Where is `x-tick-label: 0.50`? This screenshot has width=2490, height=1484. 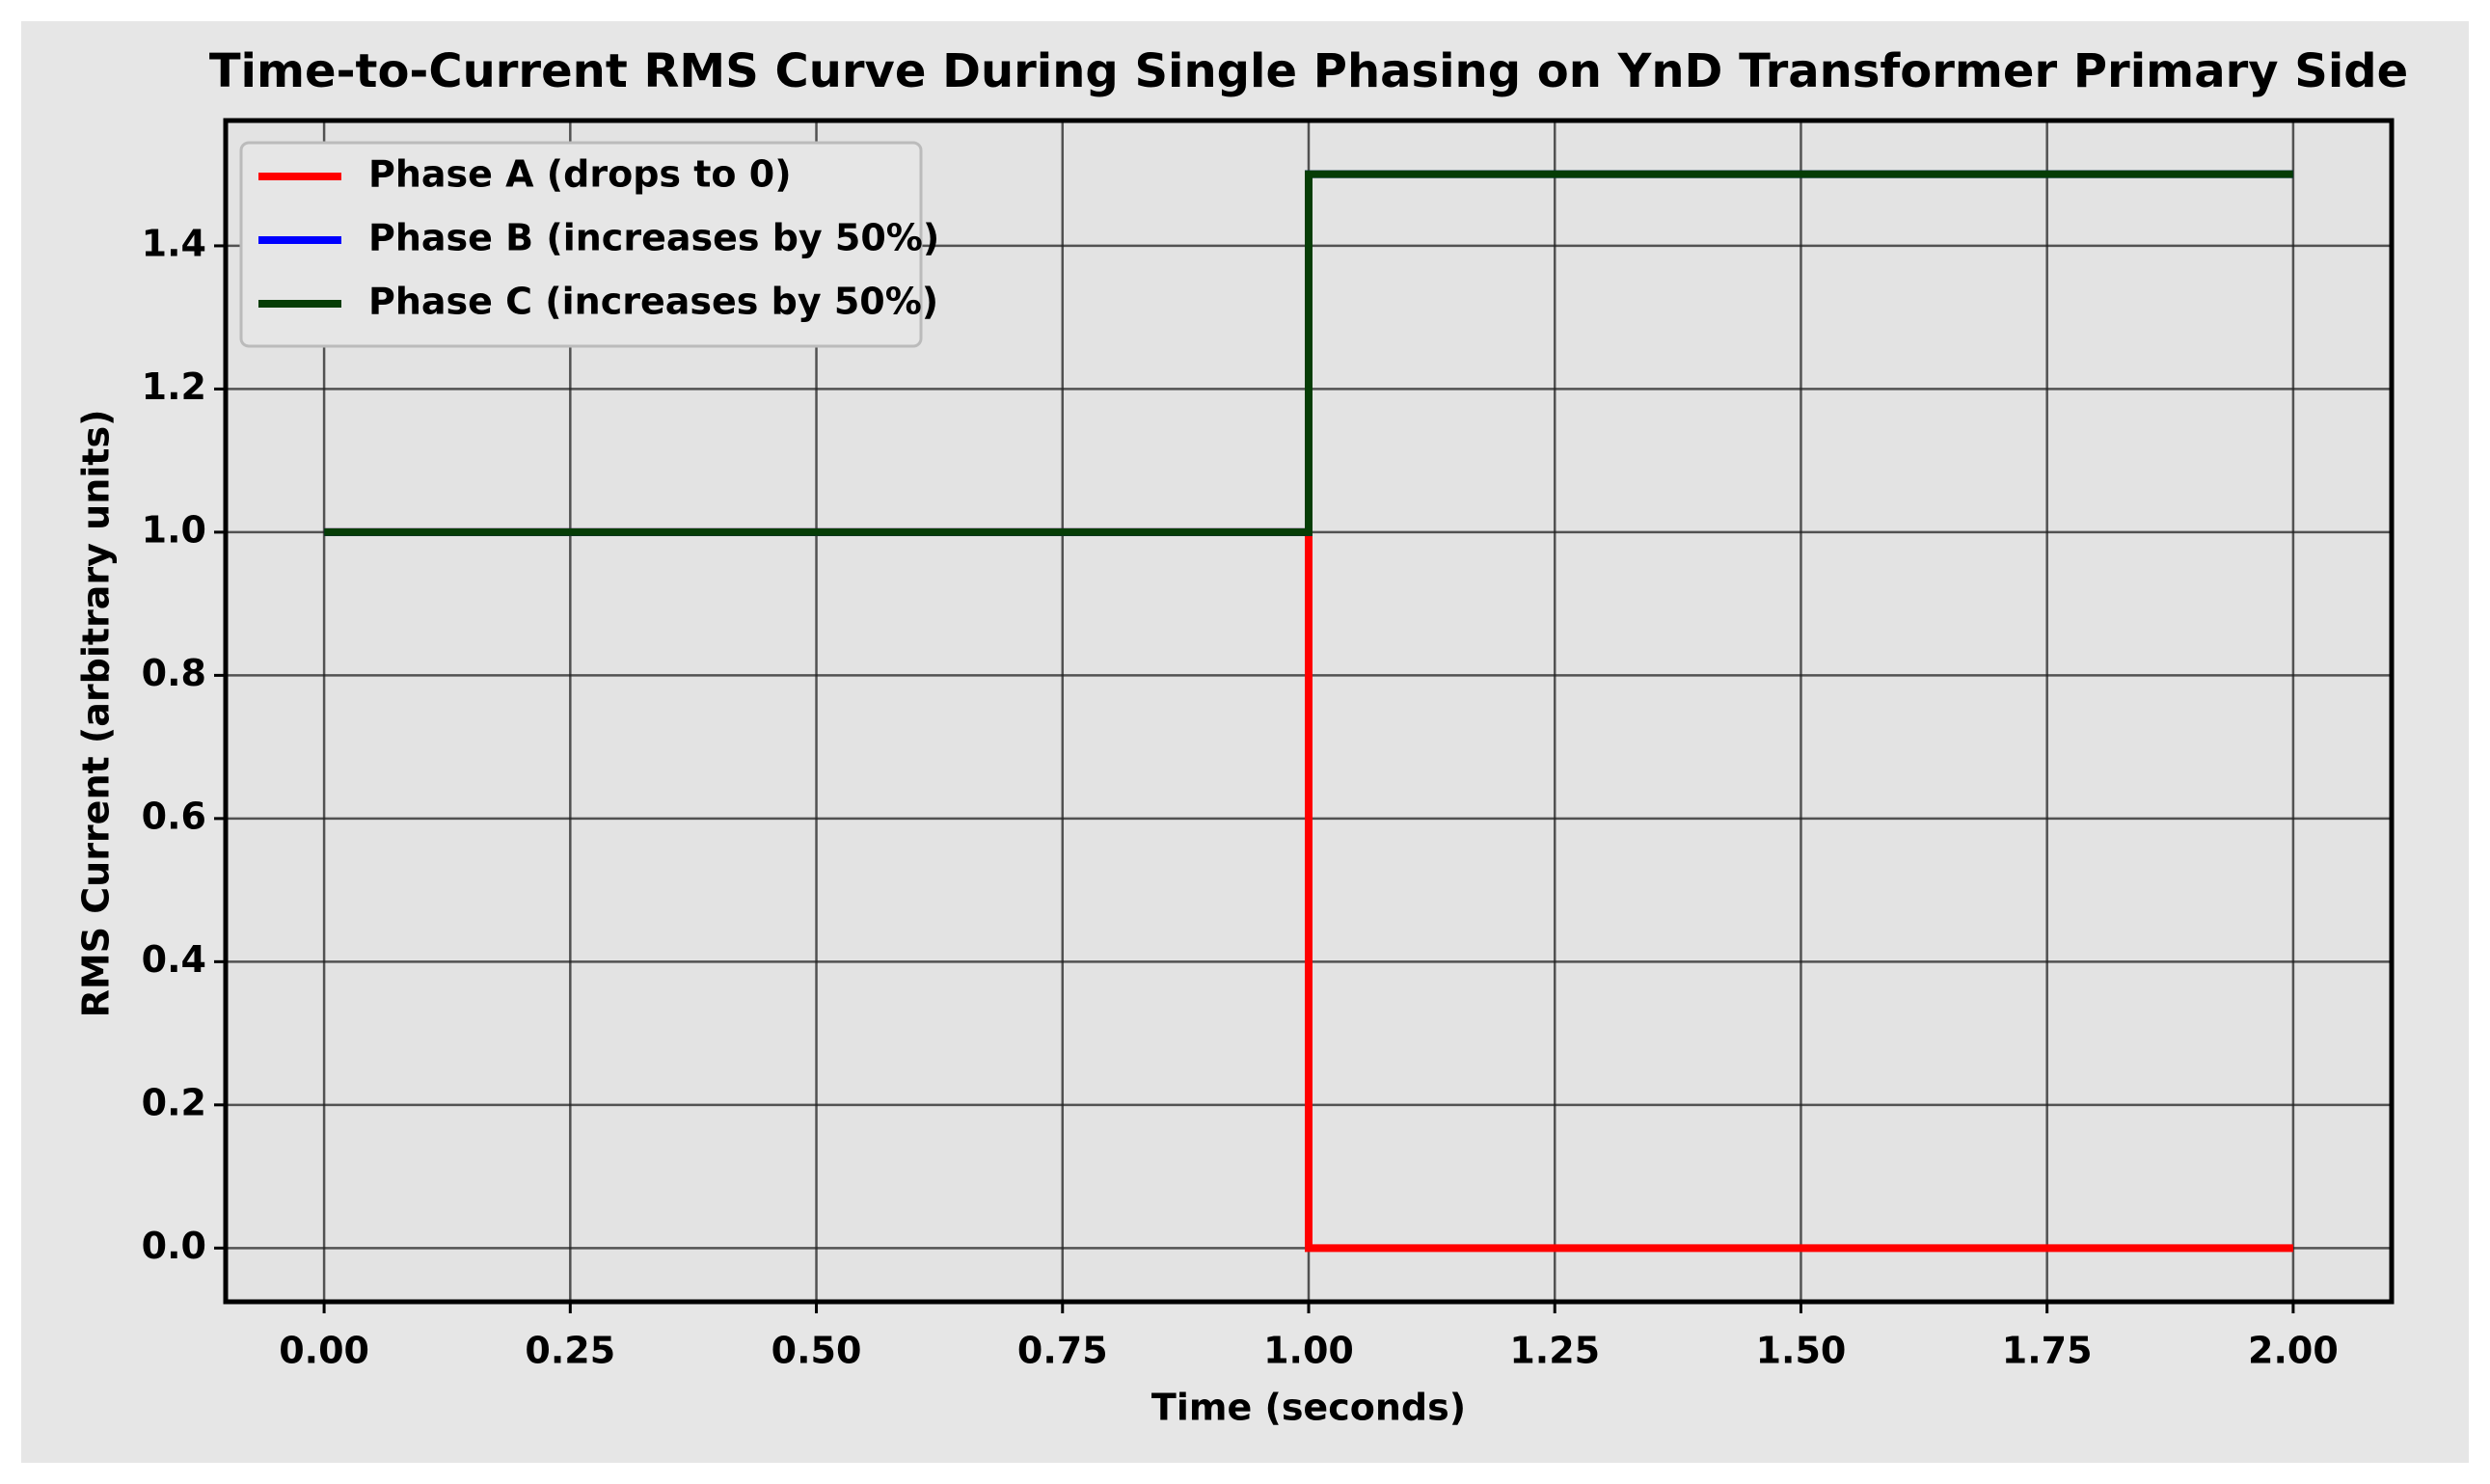
x-tick-label: 0.50 is located at coordinates (817, 1351).